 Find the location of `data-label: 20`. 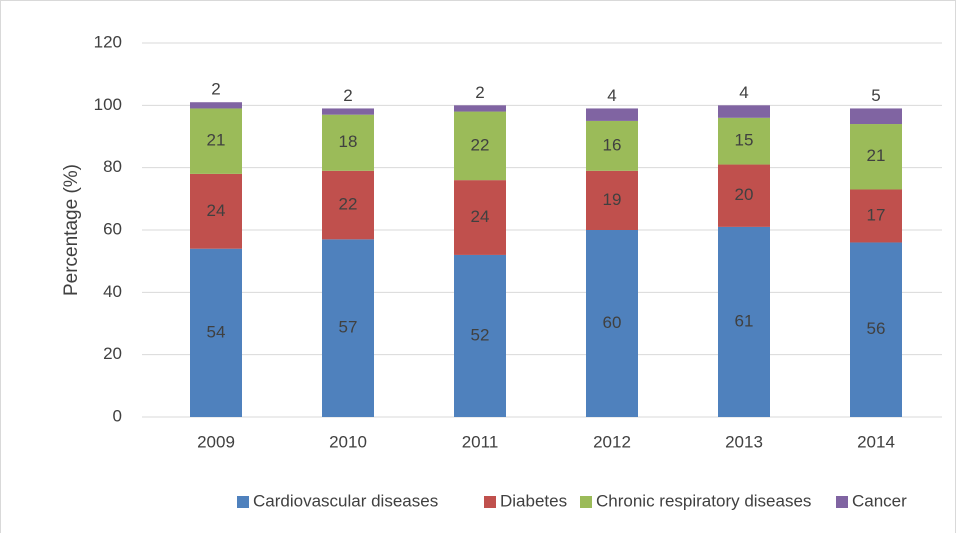

data-label: 20 is located at coordinates (744, 194).